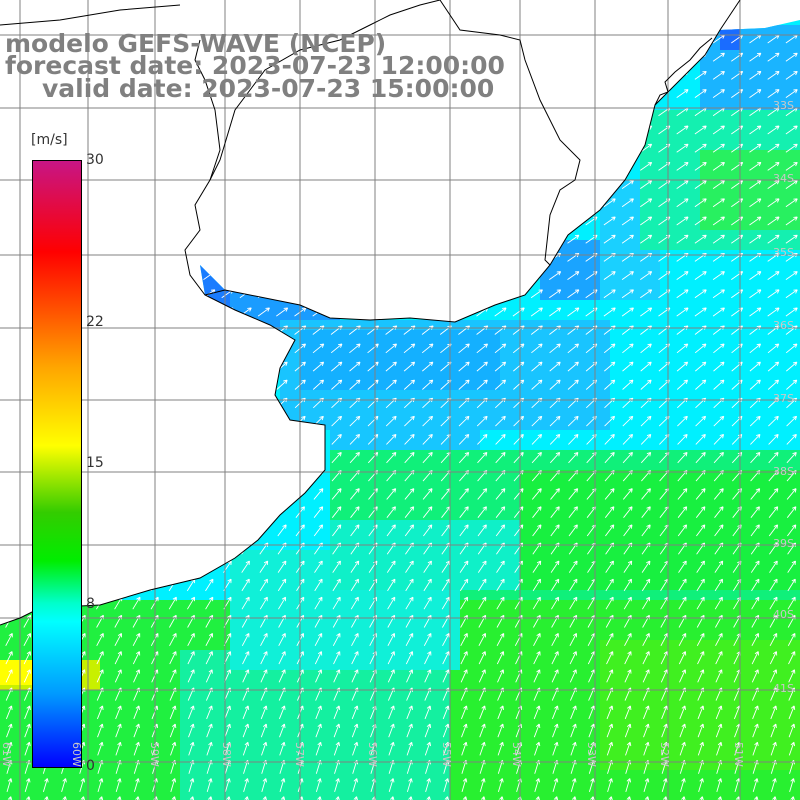 Image resolution: width=800 pixels, height=800 pixels. I want to click on lon-label-54W: 54W, so click(516, 754).